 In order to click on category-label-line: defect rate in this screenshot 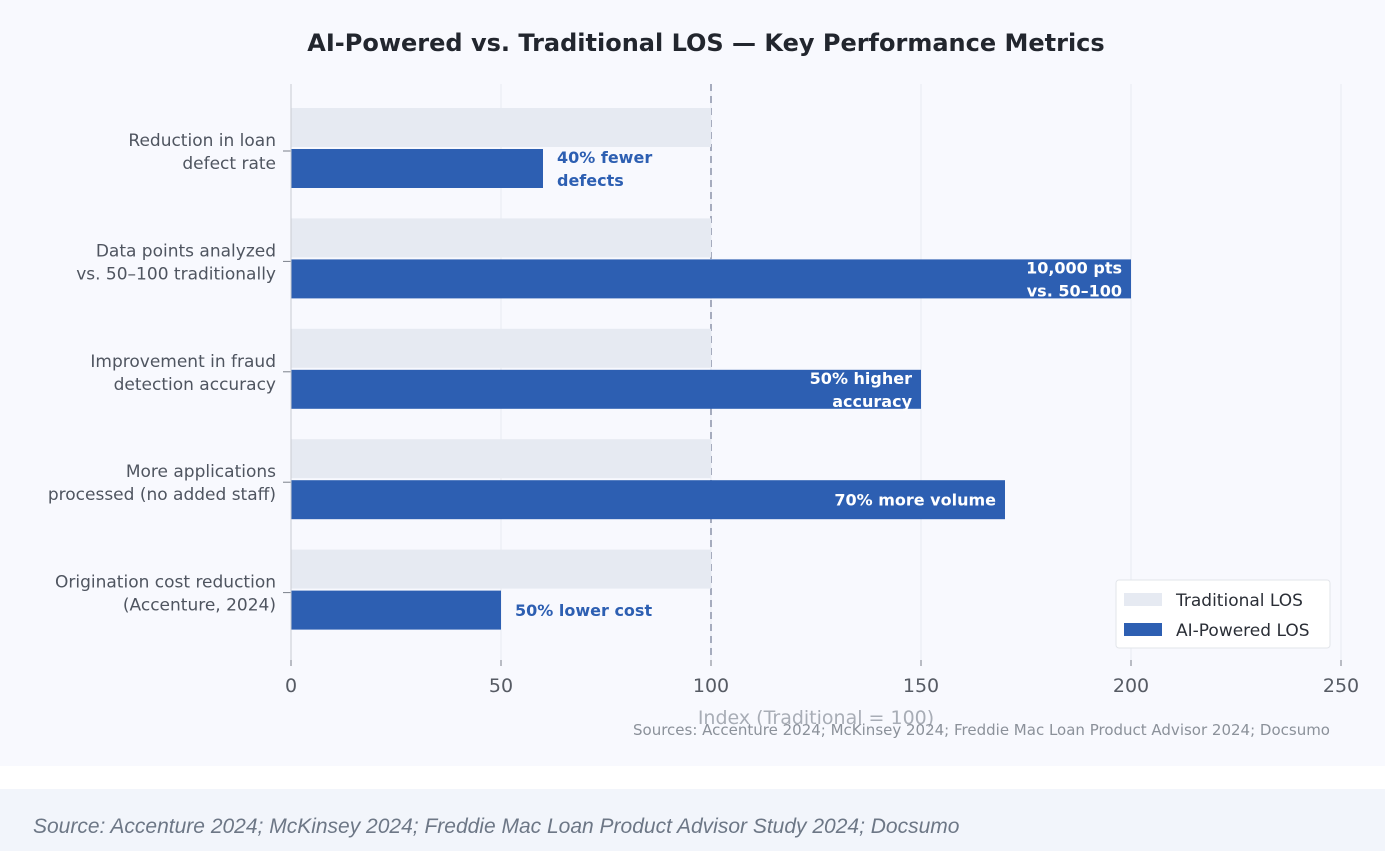, I will do `click(229, 164)`.